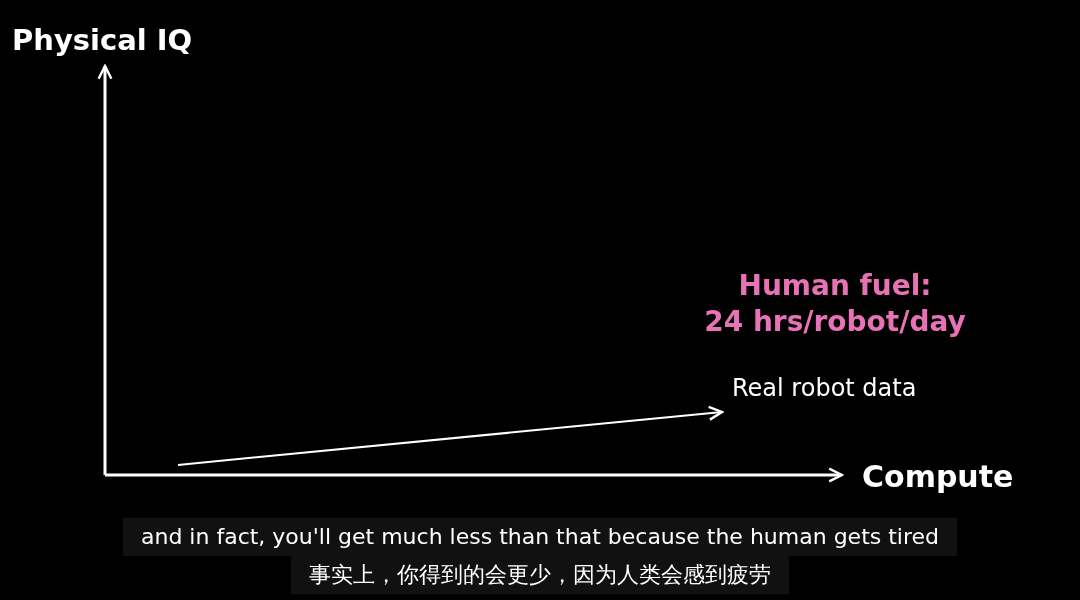 This screenshot has width=1080, height=600. What do you see at coordinates (938, 476) in the screenshot?
I see `x-axis-title: Compute` at bounding box center [938, 476].